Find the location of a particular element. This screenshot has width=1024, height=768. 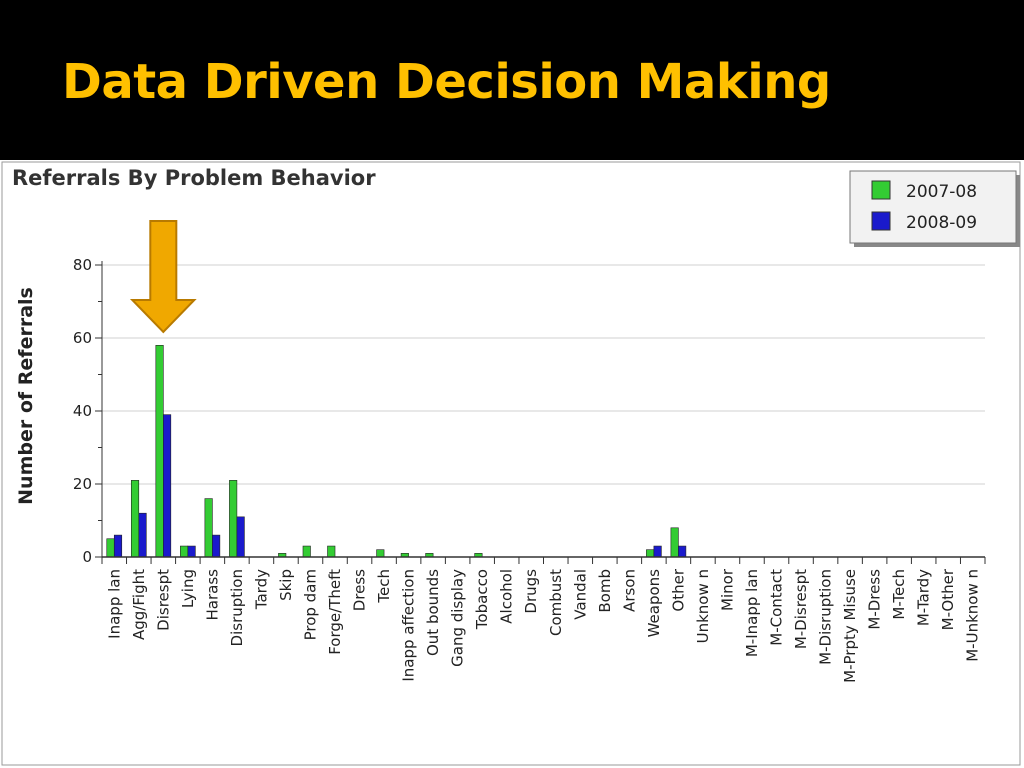

x-tick-label: Out bounds is located at coordinates (433, 612).